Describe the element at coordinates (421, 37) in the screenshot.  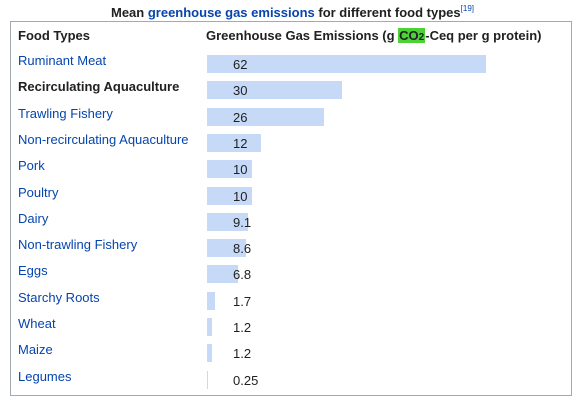
I see `co2-subscript: 2` at that location.